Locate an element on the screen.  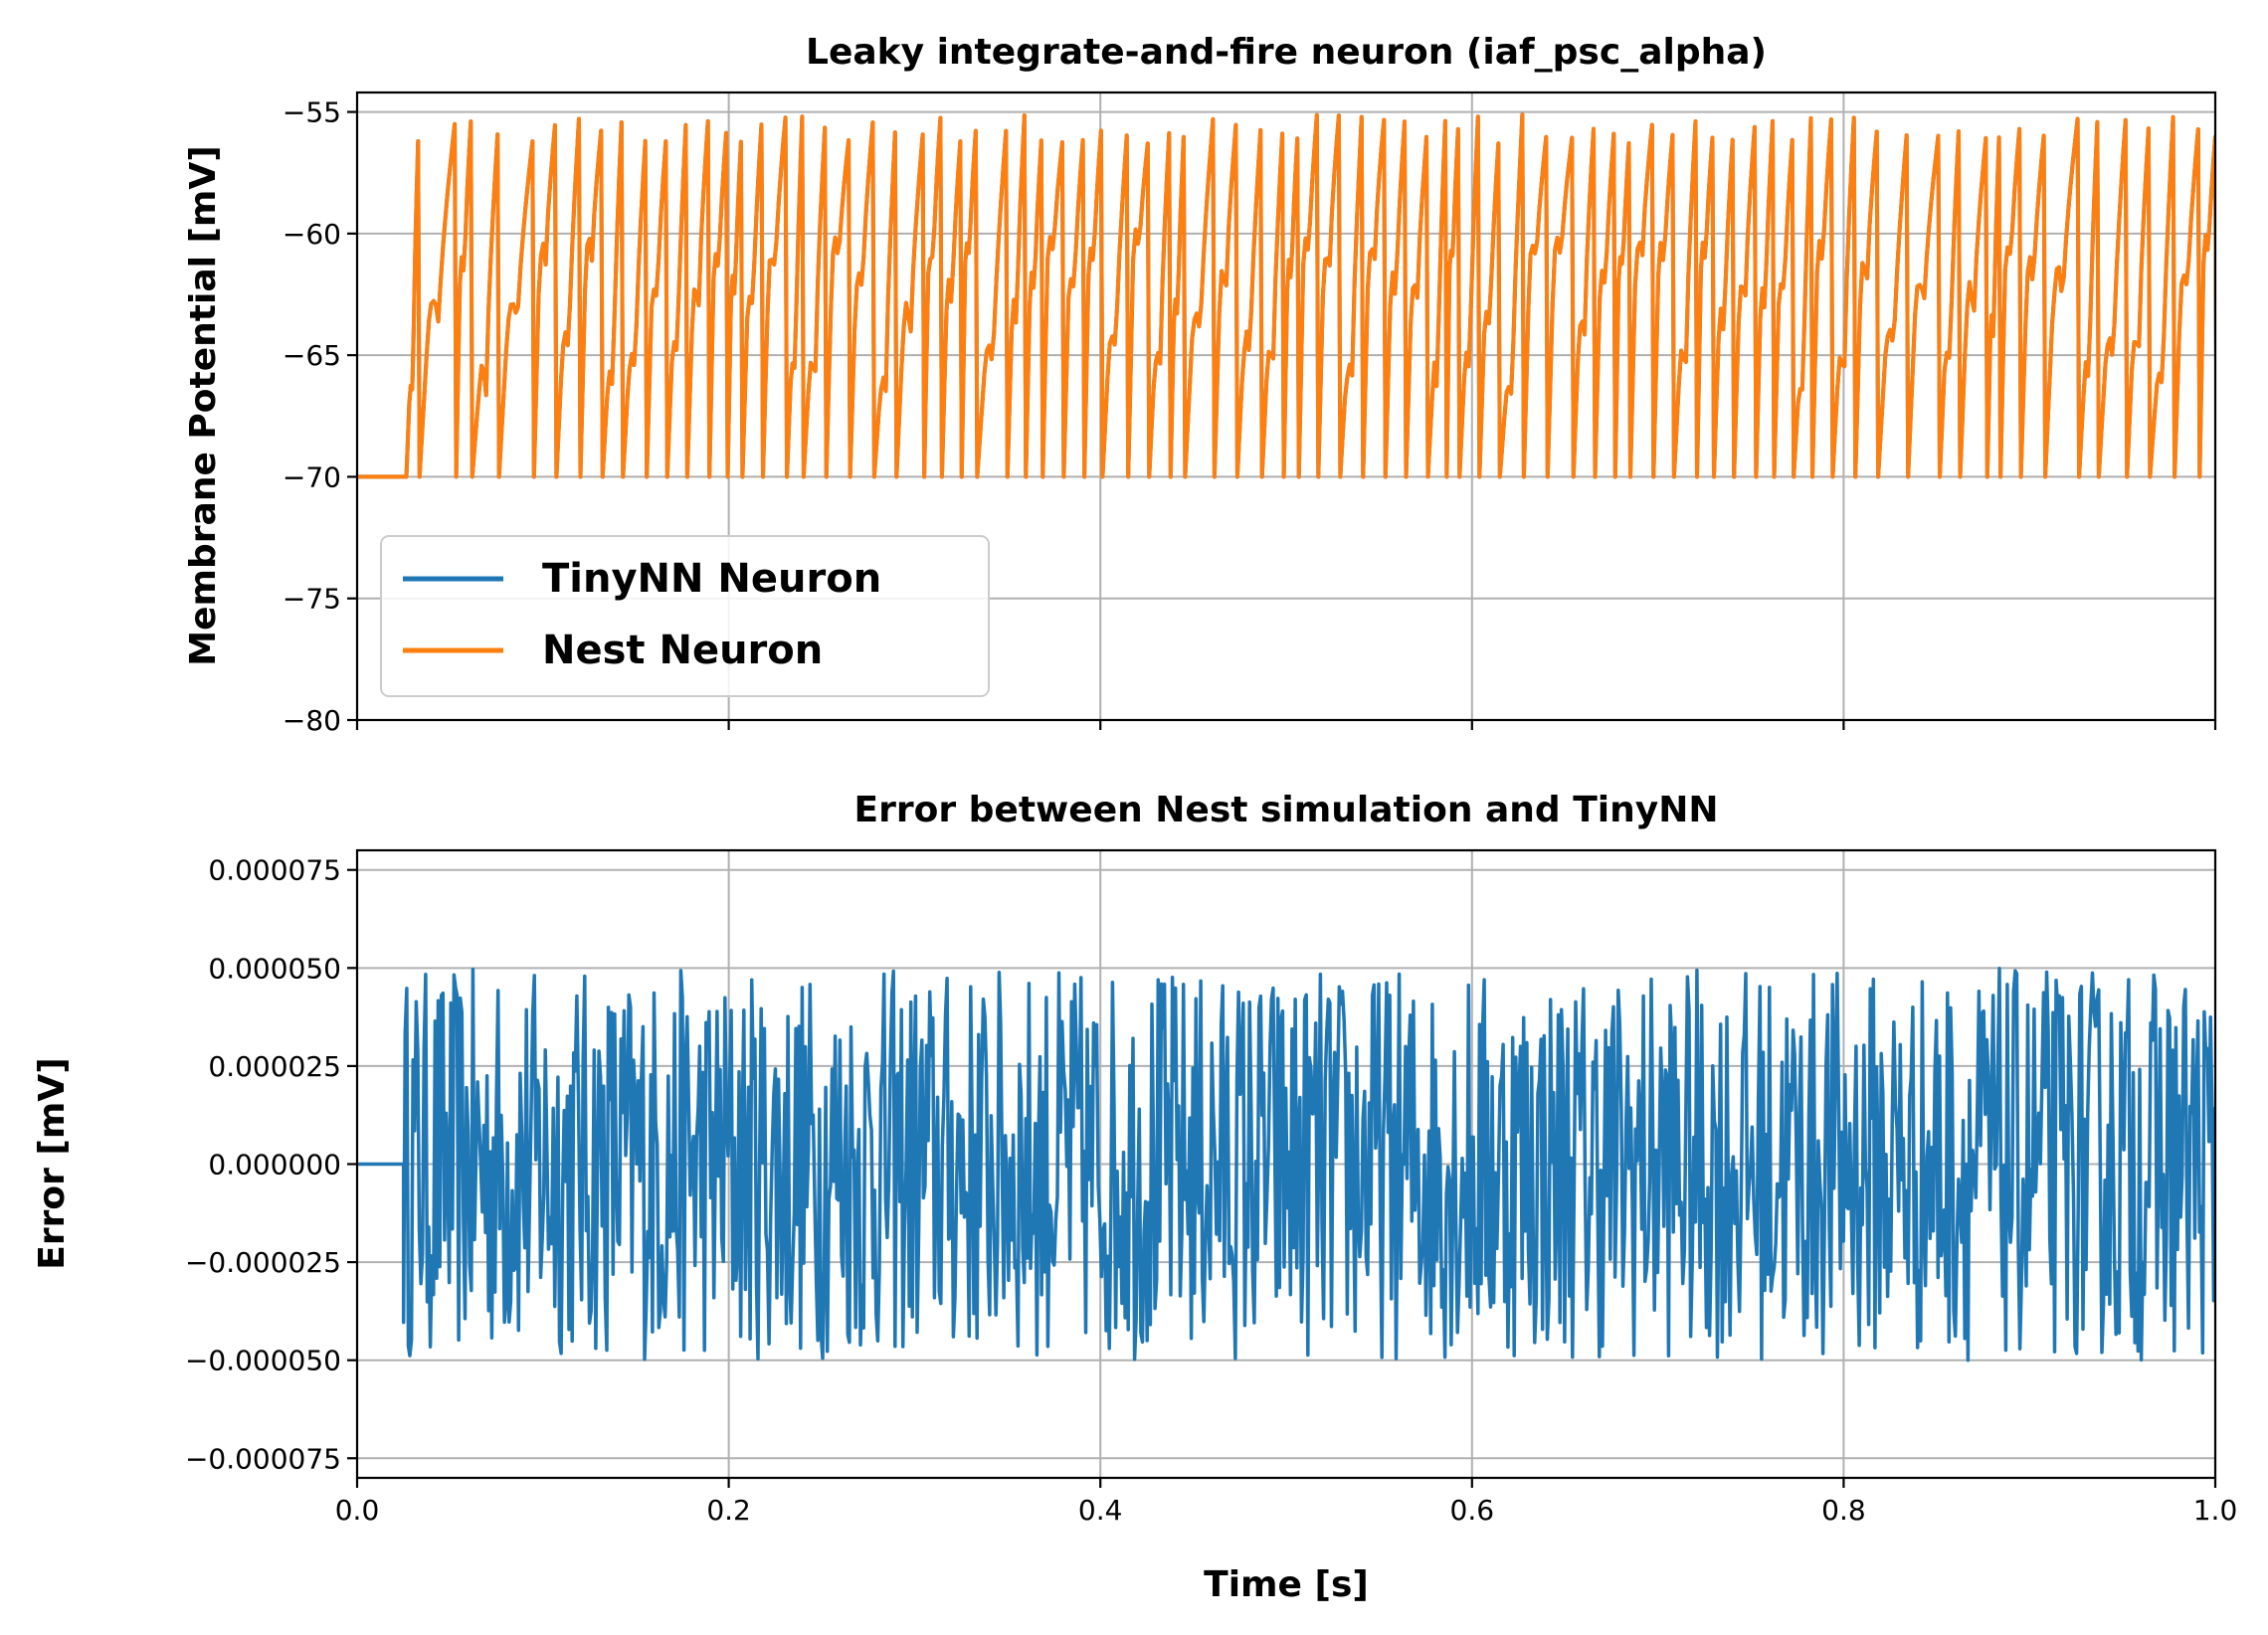
y-tick-label-bottom: 0.000025 is located at coordinates (274, 1066).